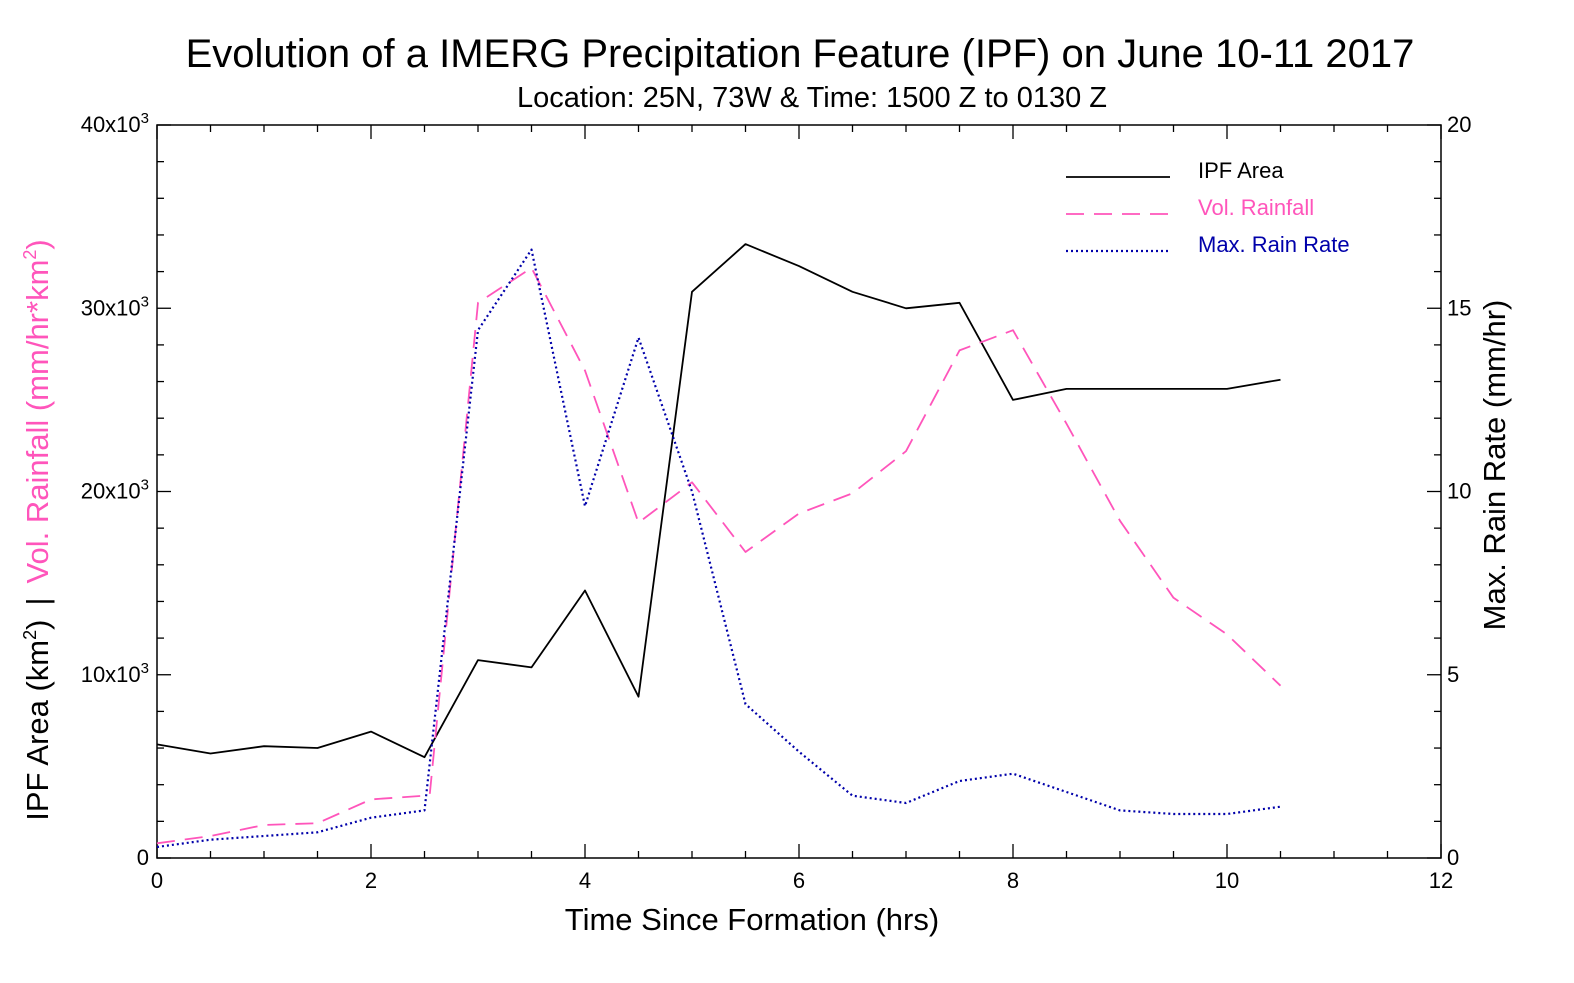 This screenshot has width=1574, height=983. I want to click on y-right-tick-label: 20, so click(1459, 124).